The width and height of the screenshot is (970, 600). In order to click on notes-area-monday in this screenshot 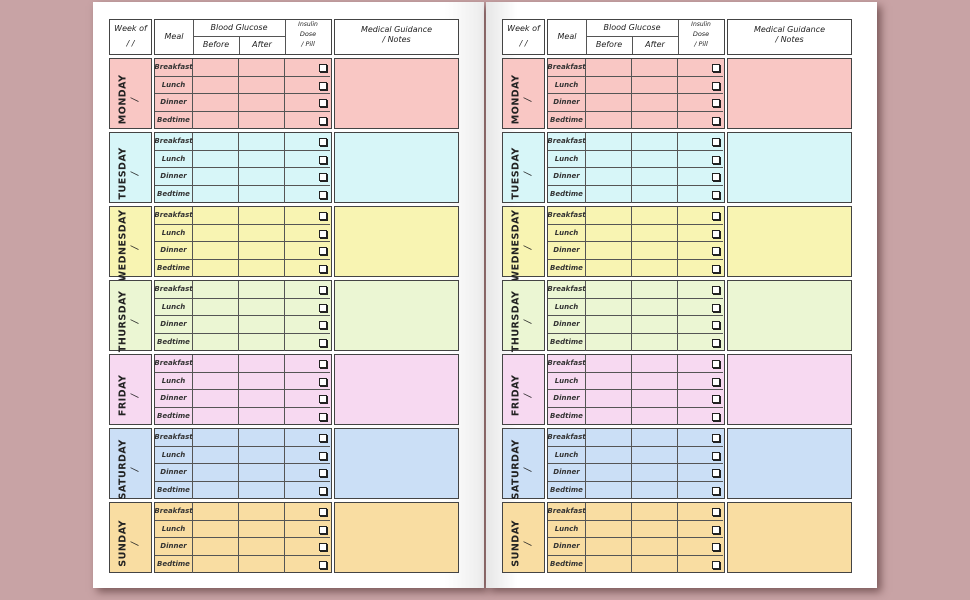, I will do `click(789, 93)`.